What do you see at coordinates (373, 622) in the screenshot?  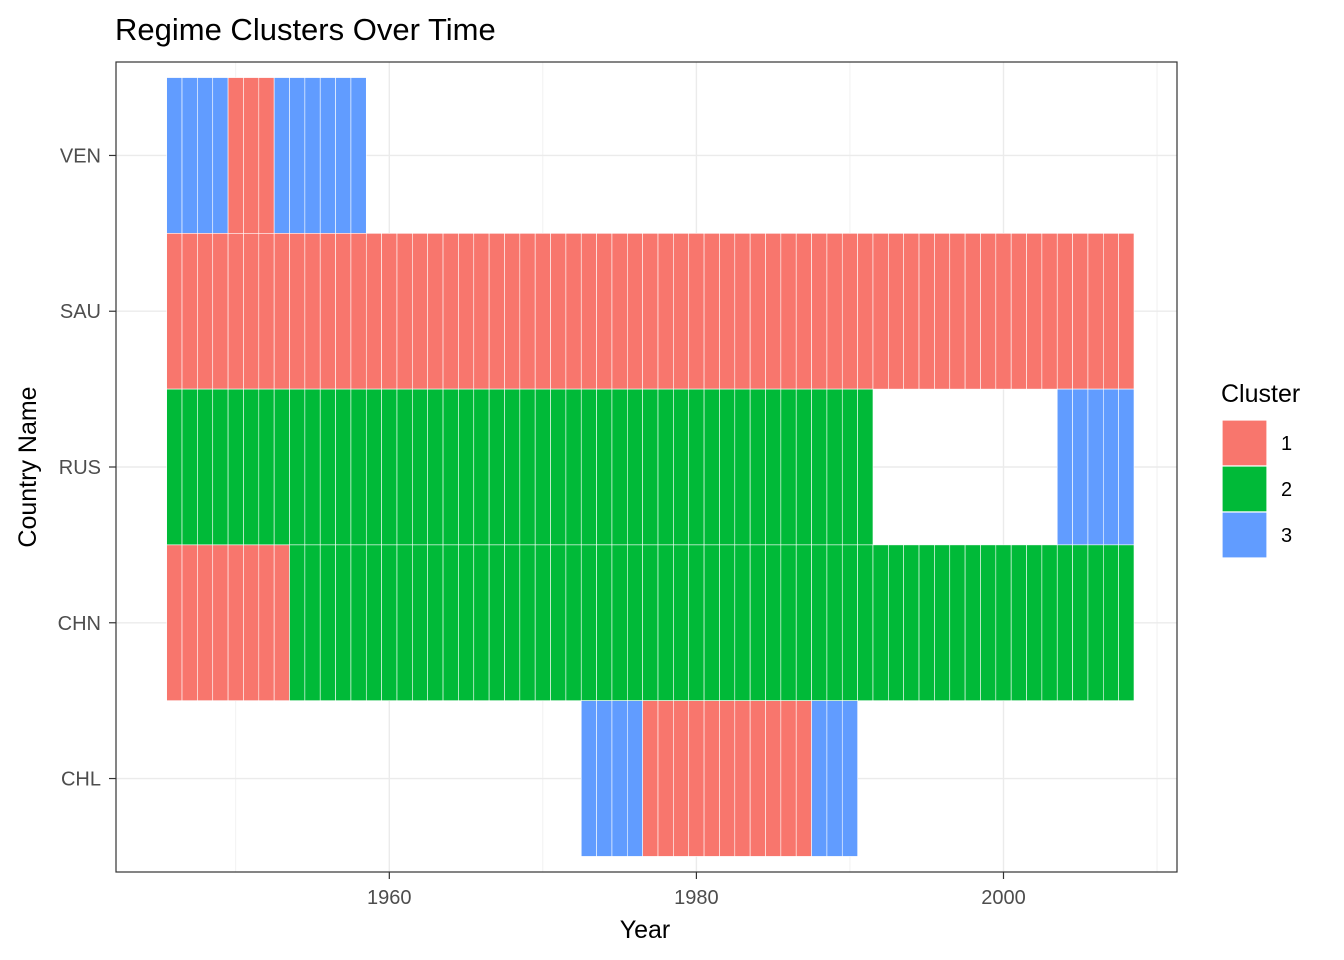 I see `tile-chn-1959` at bounding box center [373, 622].